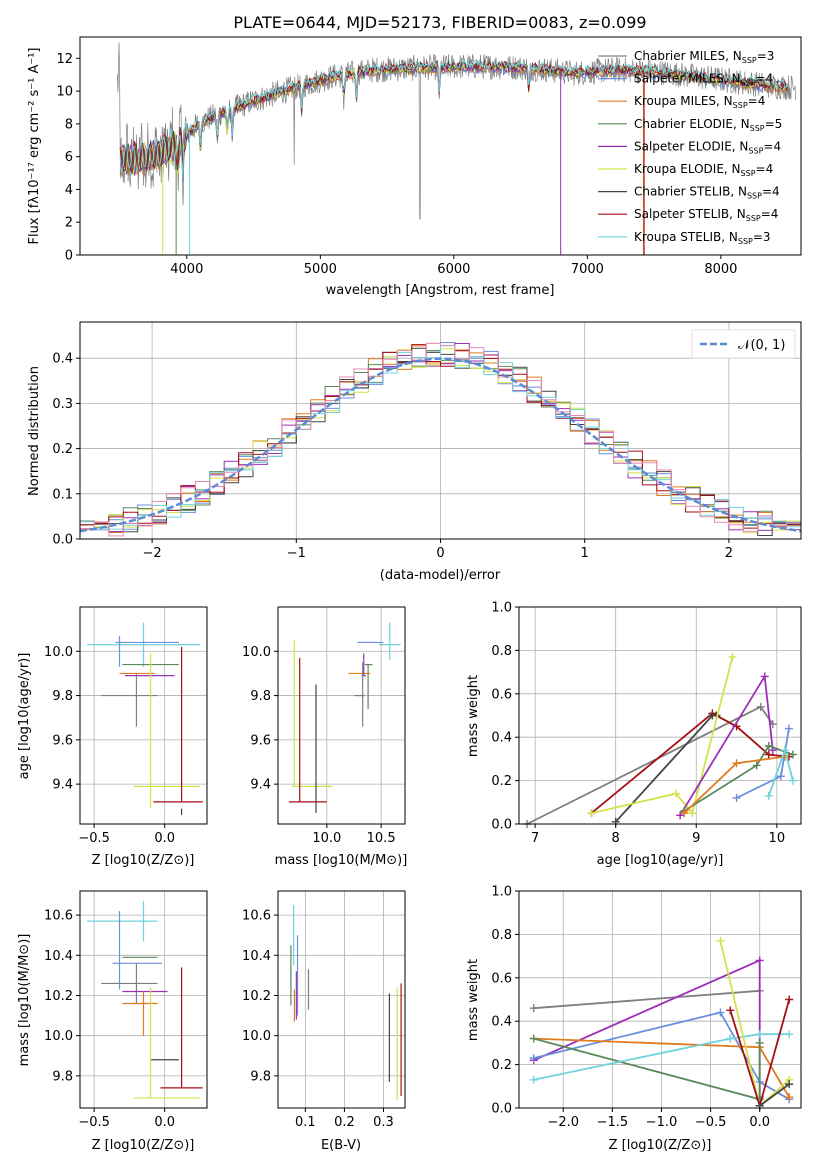 The image size is (819, 1170). I want to click on weight-vs-age-frame, so click(660, 715).